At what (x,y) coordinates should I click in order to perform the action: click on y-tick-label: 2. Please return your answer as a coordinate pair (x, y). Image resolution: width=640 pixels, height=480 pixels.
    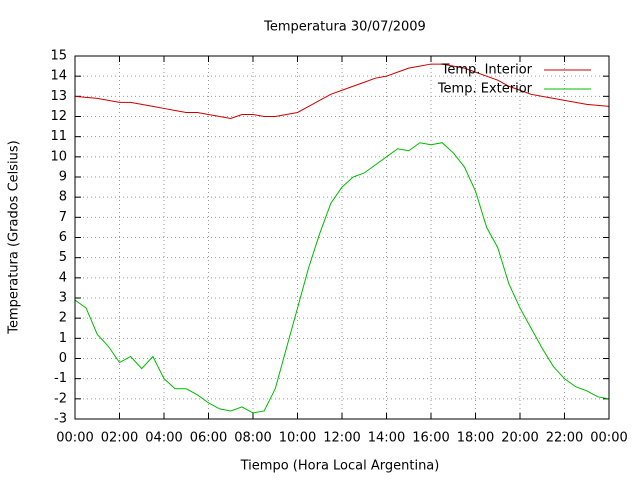
    Looking at the image, I should click on (63, 318).